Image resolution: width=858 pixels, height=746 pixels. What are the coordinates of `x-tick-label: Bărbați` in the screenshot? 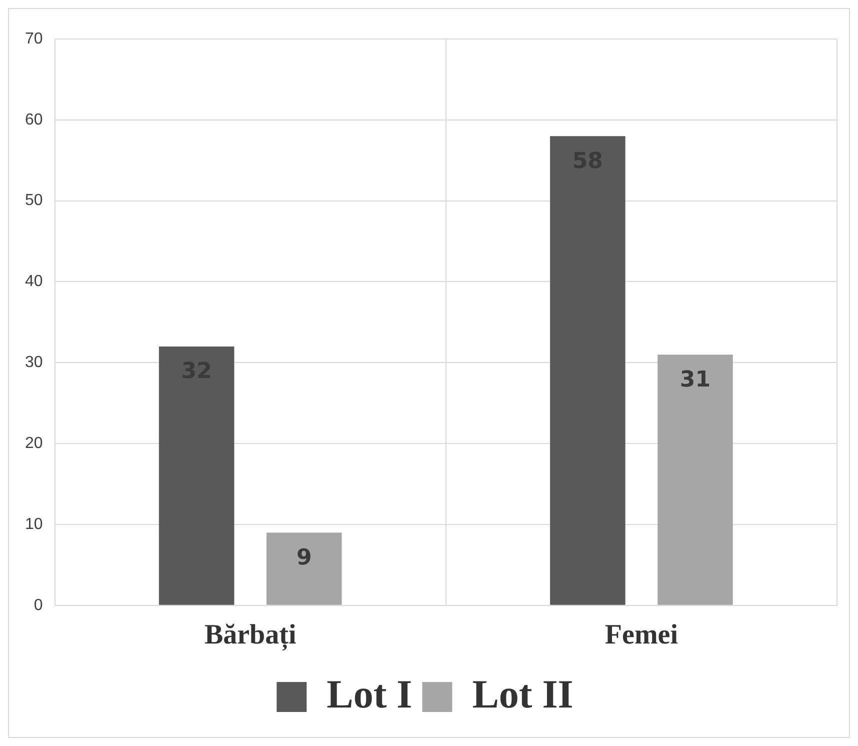 It's located at (250, 635).